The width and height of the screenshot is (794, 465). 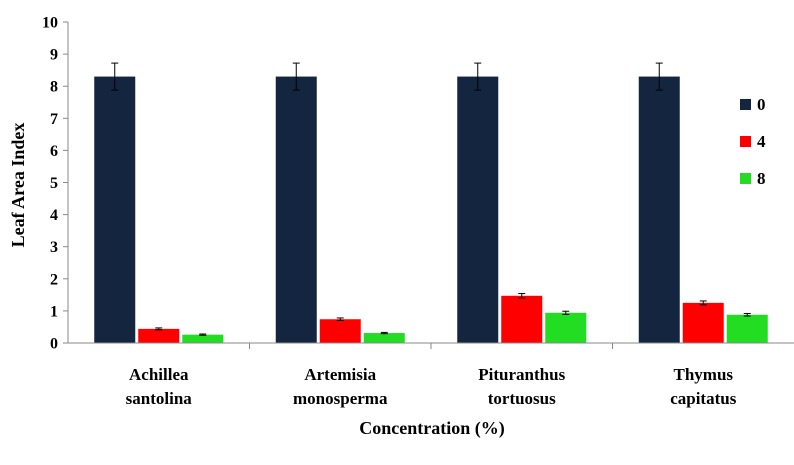 What do you see at coordinates (54, 215) in the screenshot?
I see `y-tick-label: 4` at bounding box center [54, 215].